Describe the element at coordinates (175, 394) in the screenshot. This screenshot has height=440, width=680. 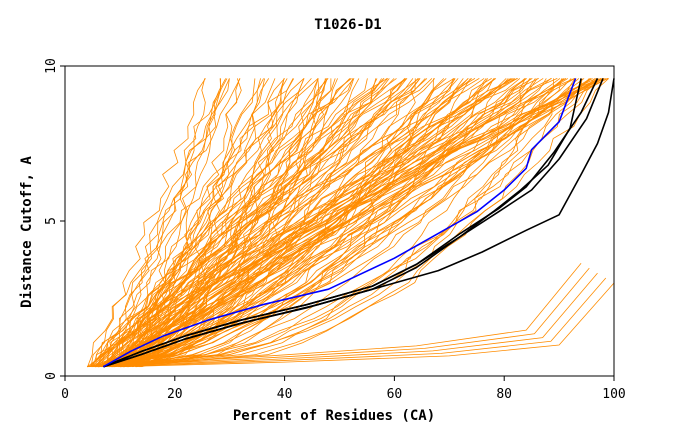
I see `x-tick-label: 20` at that location.